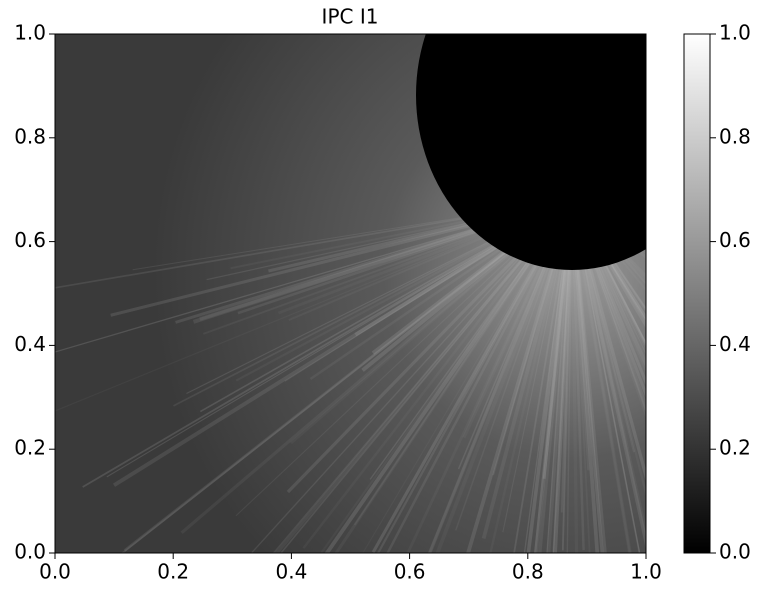 Image resolution: width=764 pixels, height=597 pixels. Describe the element at coordinates (735, 33) in the screenshot. I see `colorbar-tick-label: 1.0` at that location.